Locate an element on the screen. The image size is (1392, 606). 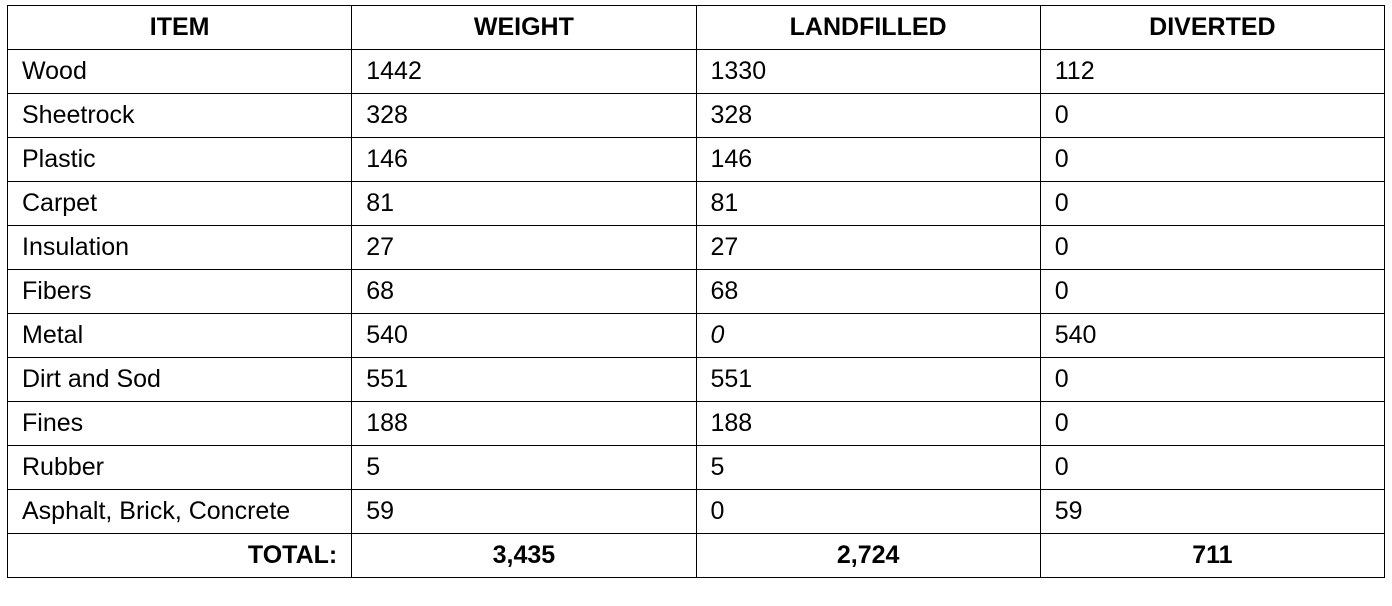
item-cell: Dirt and Sod is located at coordinates (179, 379).